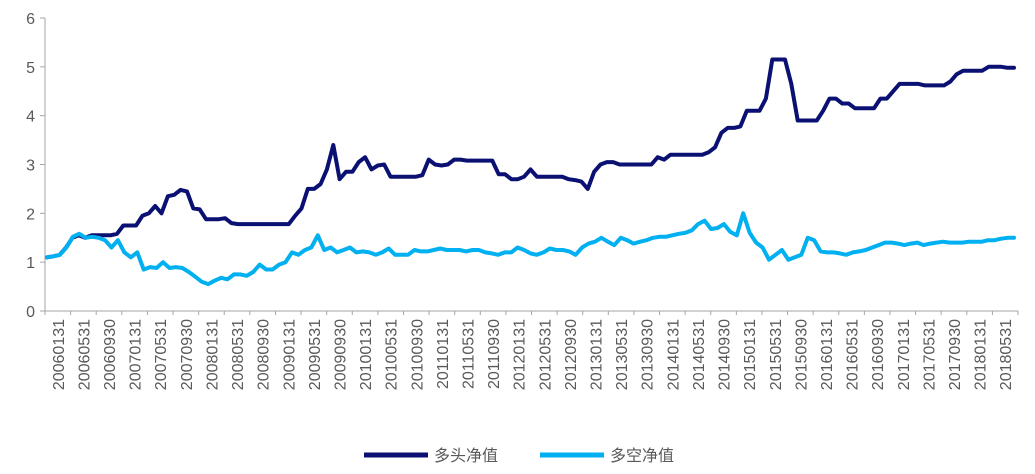 This screenshot has width=1035, height=474. Describe the element at coordinates (981, 354) in the screenshot. I see `x-tick-label: 20180131` at that location.